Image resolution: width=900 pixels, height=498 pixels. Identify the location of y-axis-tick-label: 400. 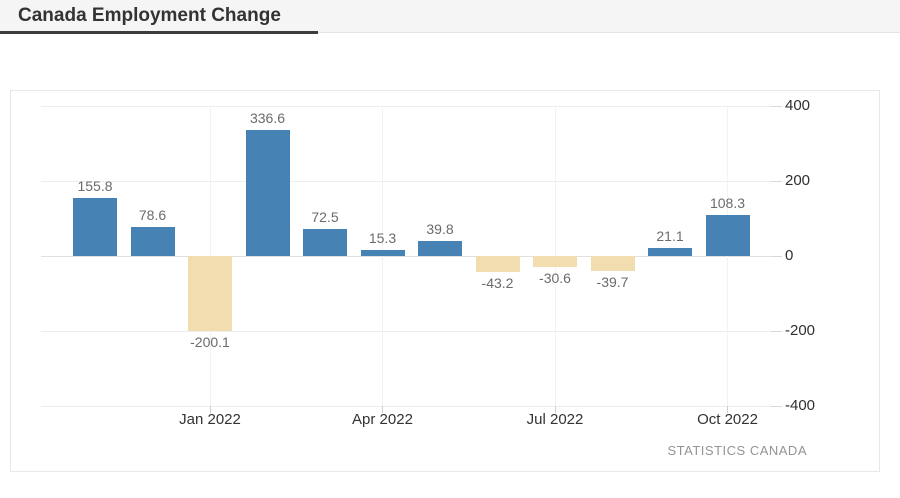
(798, 105).